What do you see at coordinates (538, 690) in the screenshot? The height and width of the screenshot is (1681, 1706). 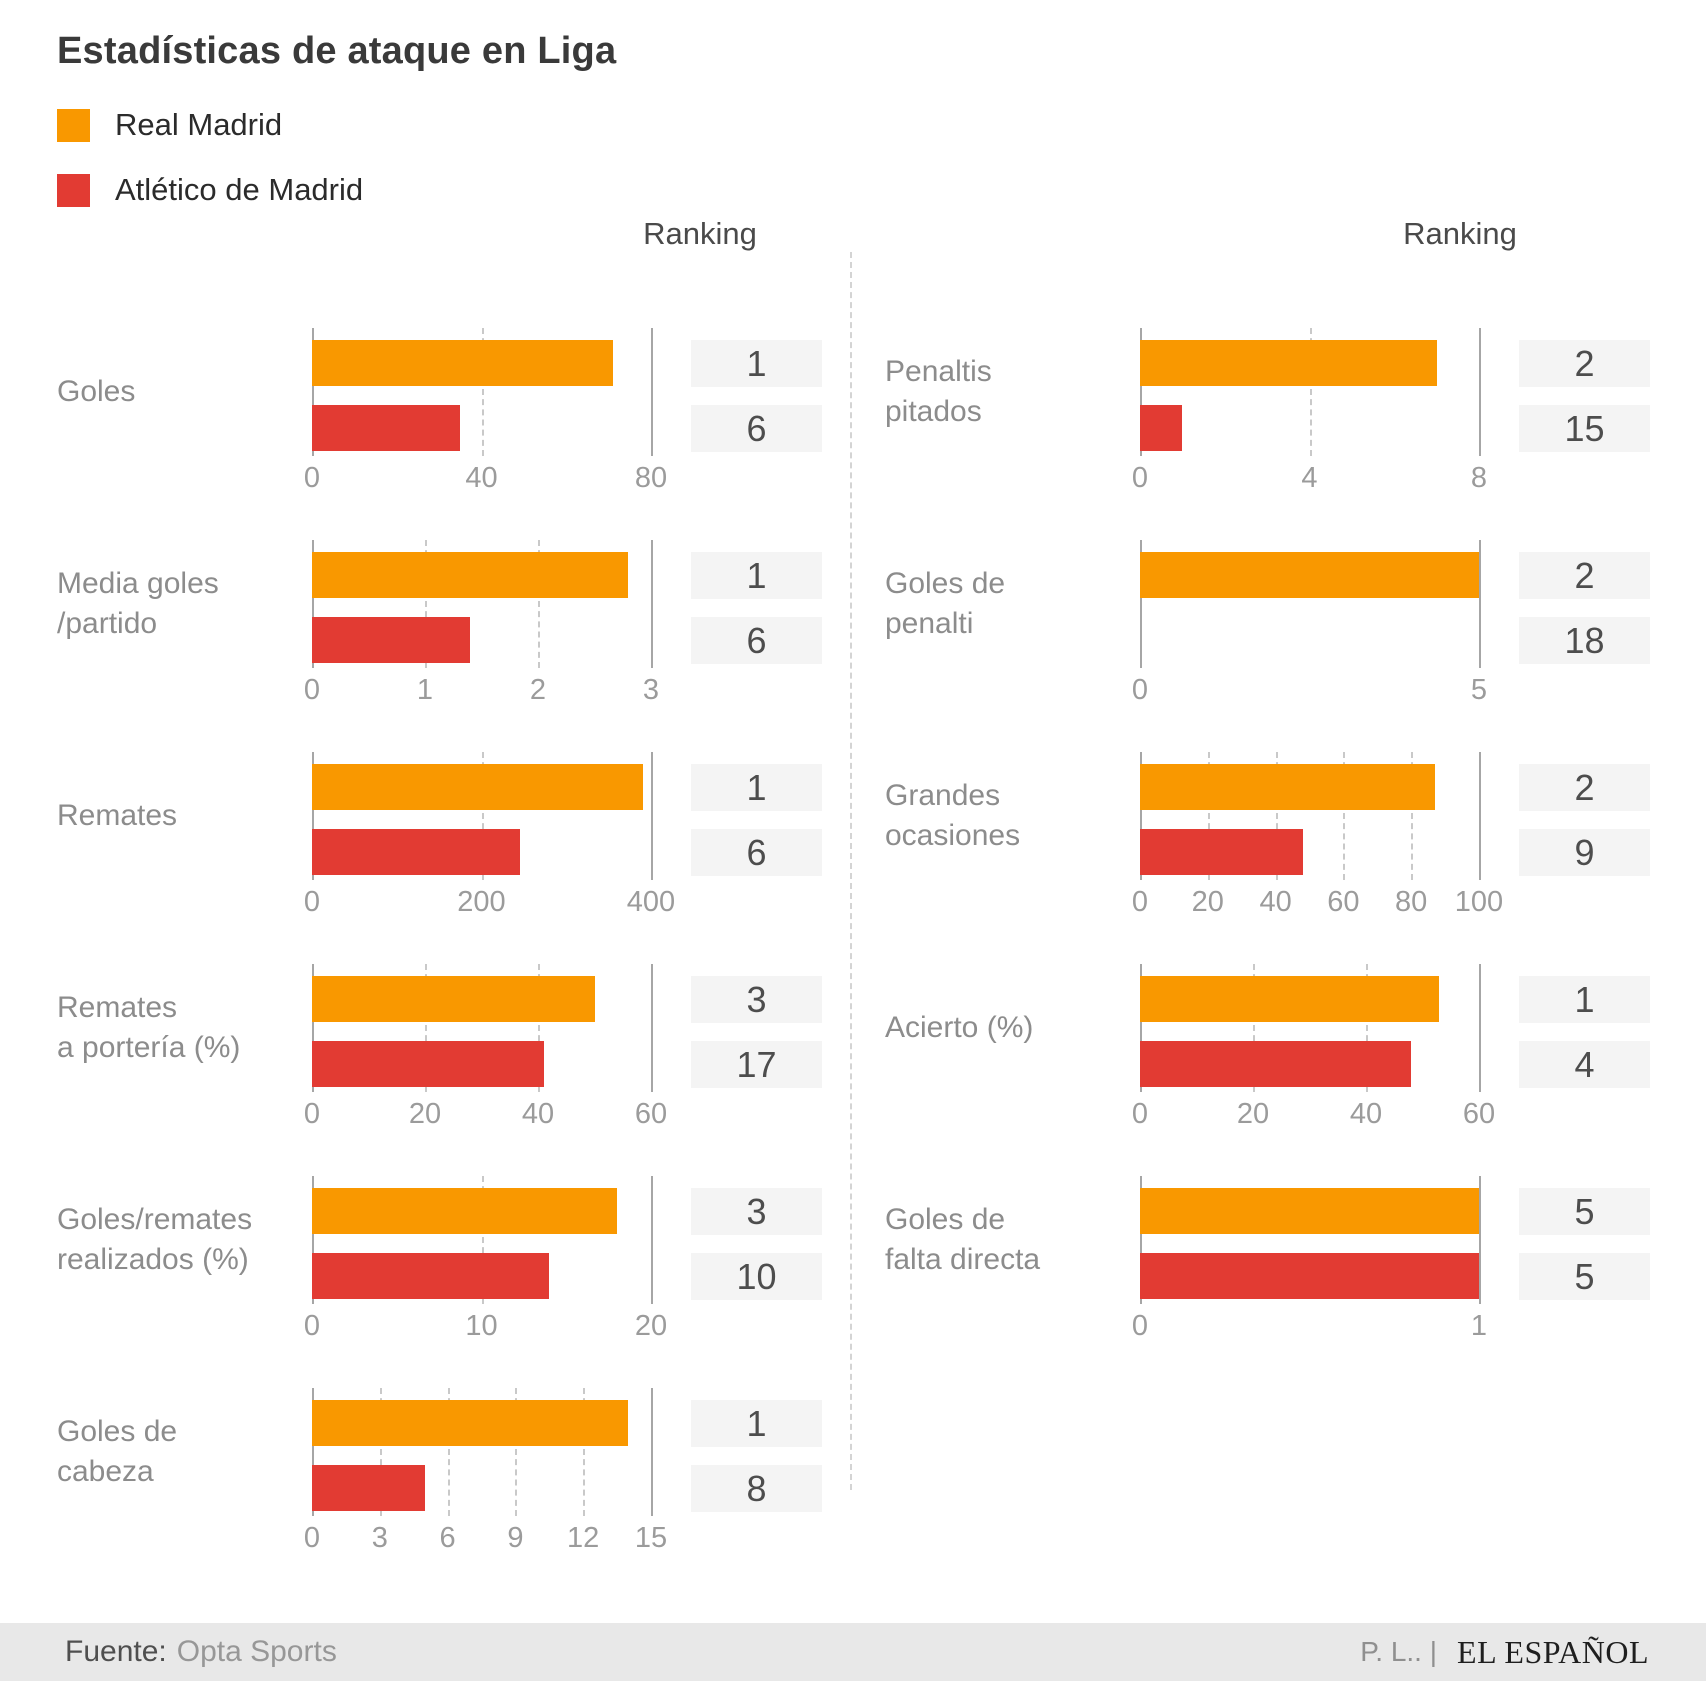 I see `axis-tick-label: 2` at bounding box center [538, 690].